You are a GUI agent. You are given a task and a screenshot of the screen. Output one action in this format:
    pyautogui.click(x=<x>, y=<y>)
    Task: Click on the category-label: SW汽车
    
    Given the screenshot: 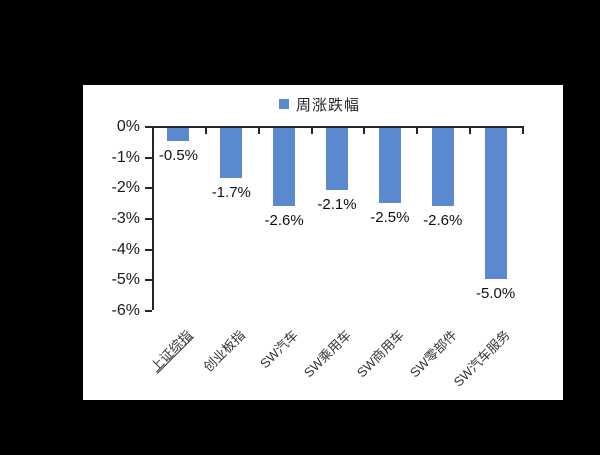 What is the action you would take?
    pyautogui.click(x=279, y=349)
    